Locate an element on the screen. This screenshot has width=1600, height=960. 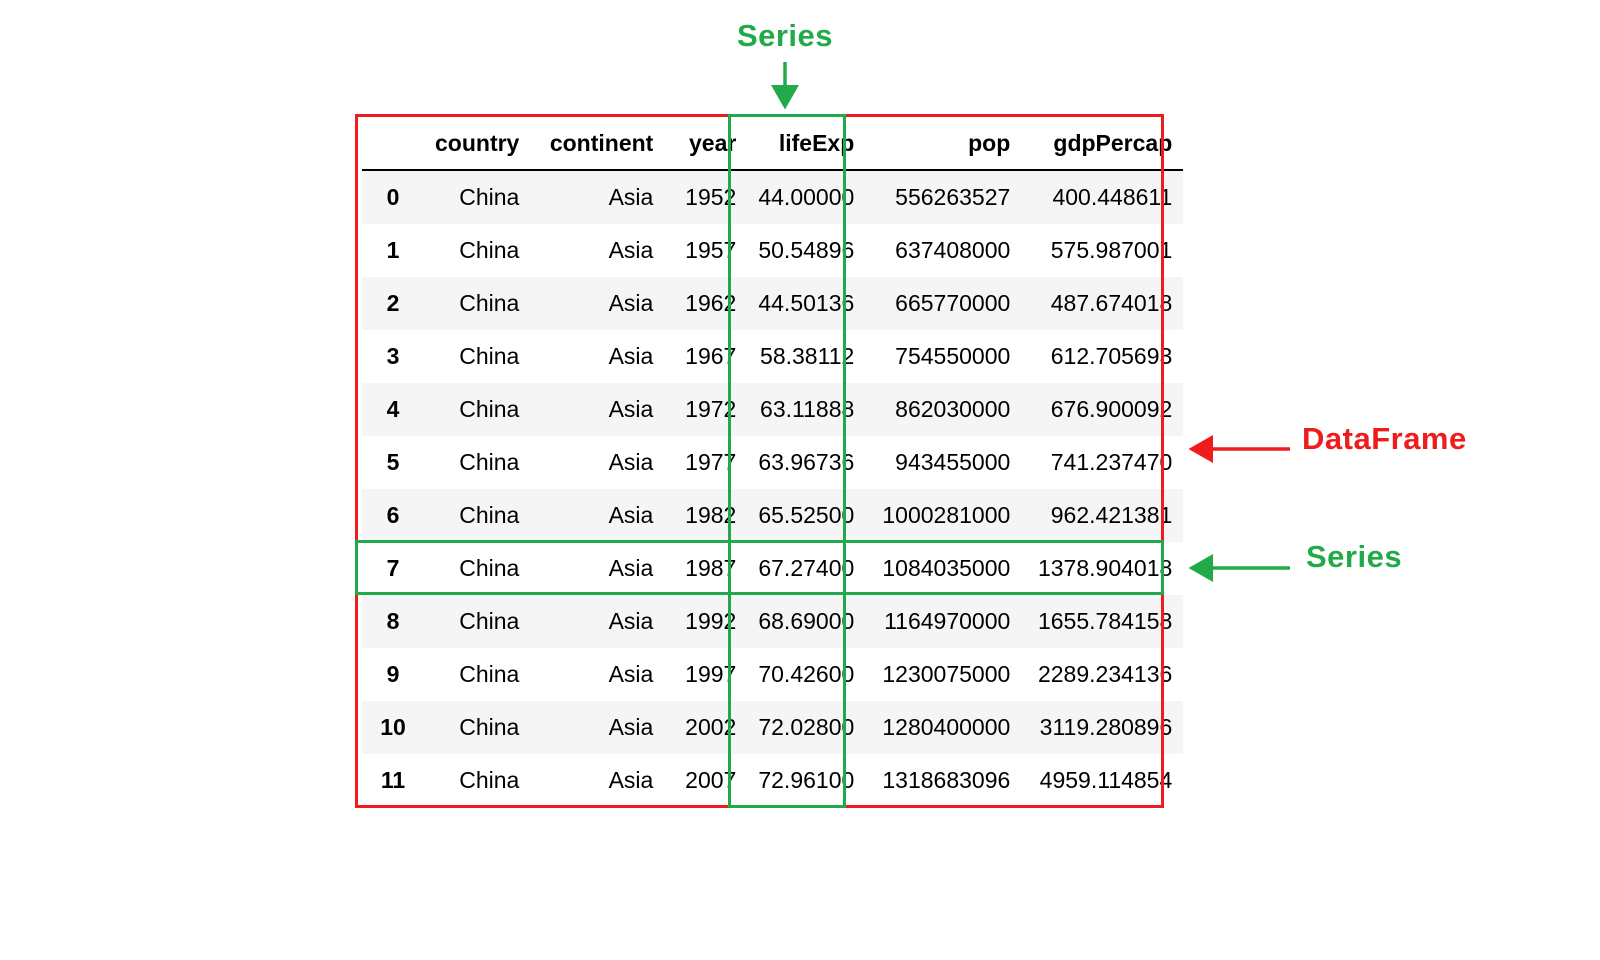
column-header-pop: pop is located at coordinates (943, 144).